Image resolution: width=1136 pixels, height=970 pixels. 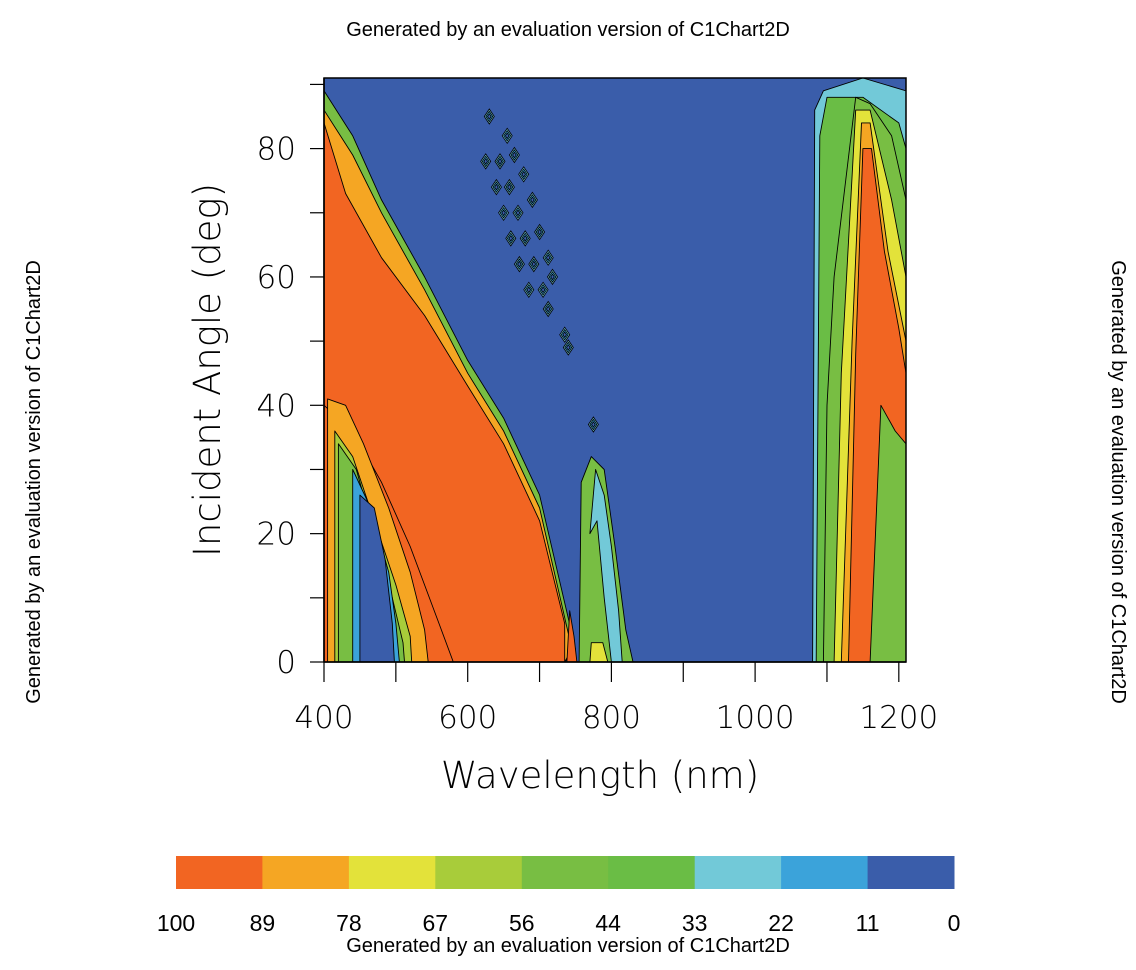 I want to click on y-axis-title: Incident Angle (deg), so click(x=207, y=370).